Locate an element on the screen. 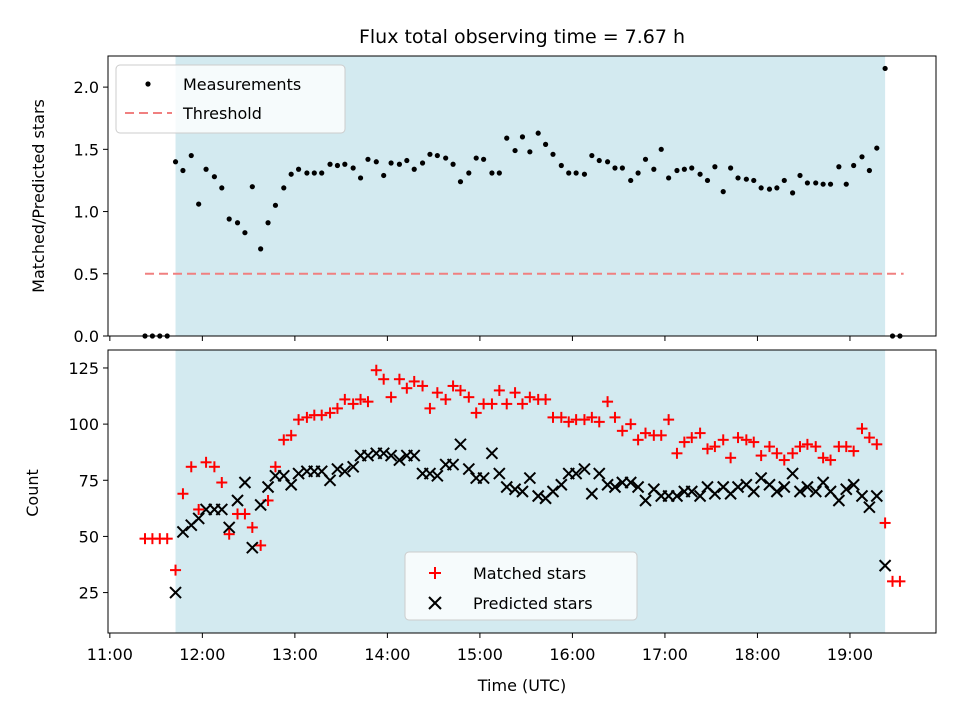  x-tick-label: 18:00 is located at coordinates (757, 654).